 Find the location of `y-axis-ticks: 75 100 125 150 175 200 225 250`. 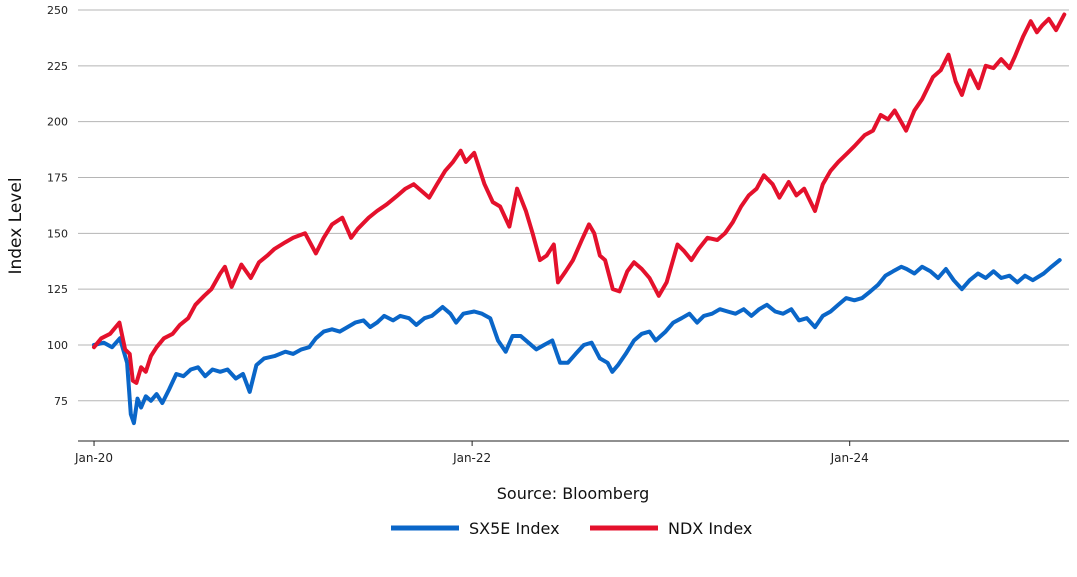

y-axis-ticks: 75 100 125 150 175 200 225 250 is located at coordinates (57, 206).